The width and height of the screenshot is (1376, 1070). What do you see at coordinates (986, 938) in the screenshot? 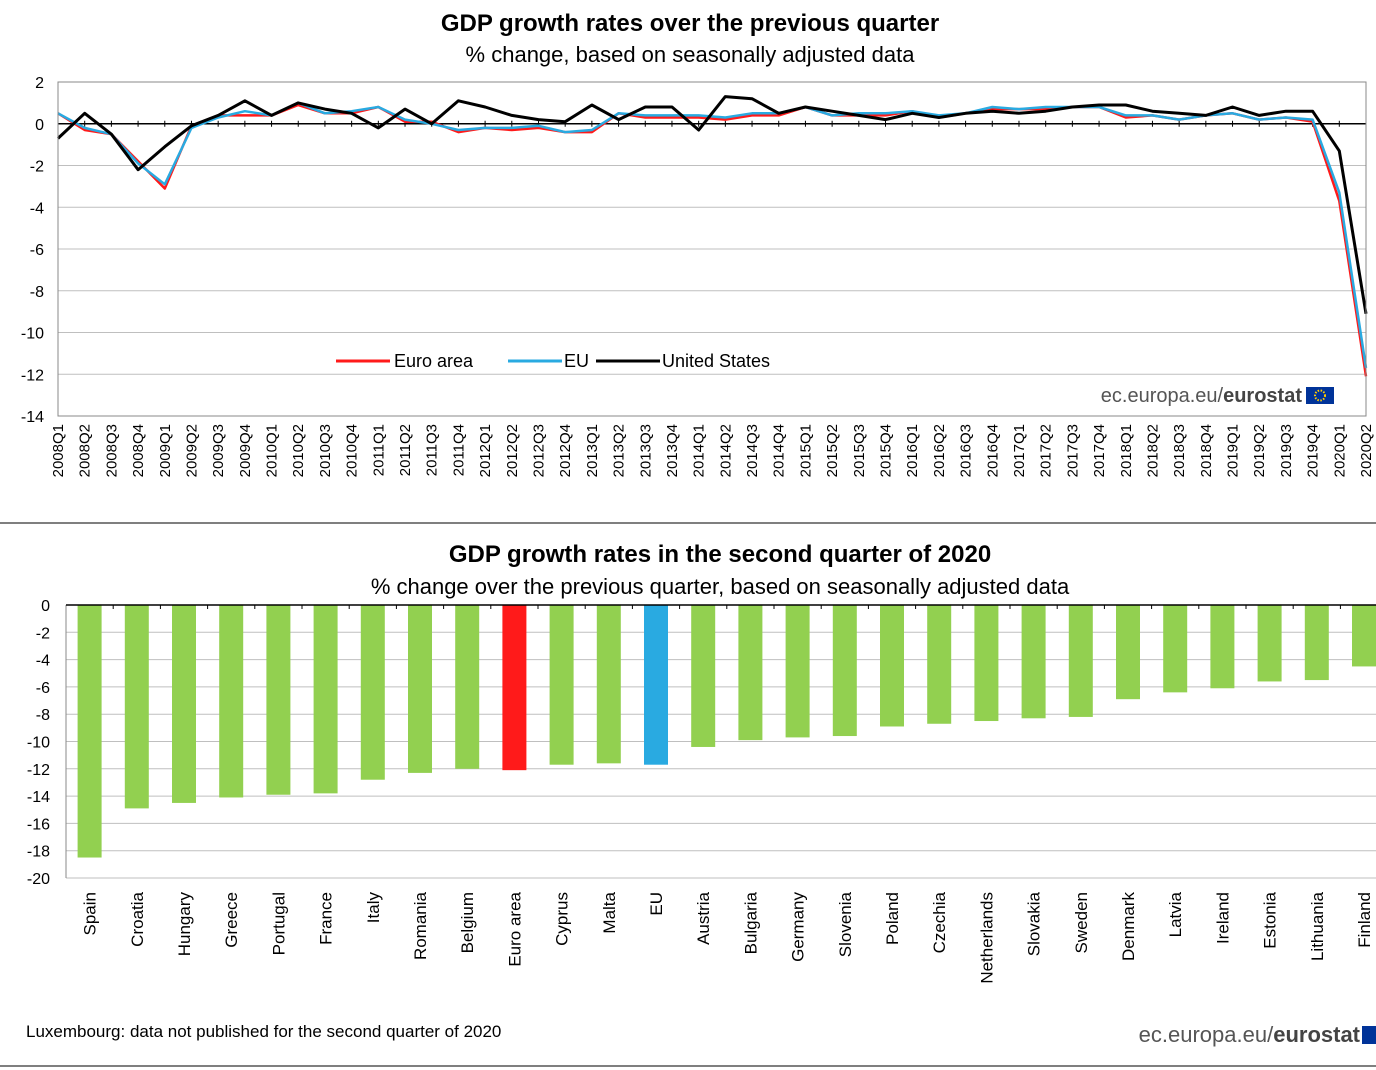
I see `category-label: Netherlands` at bounding box center [986, 938].